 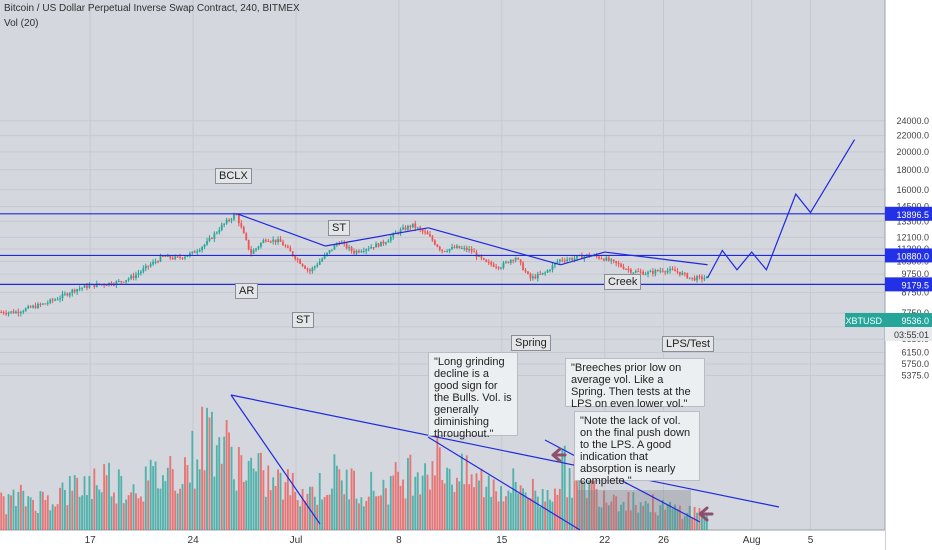 I want to click on level-label-13896: 13896.5, so click(x=912, y=215).